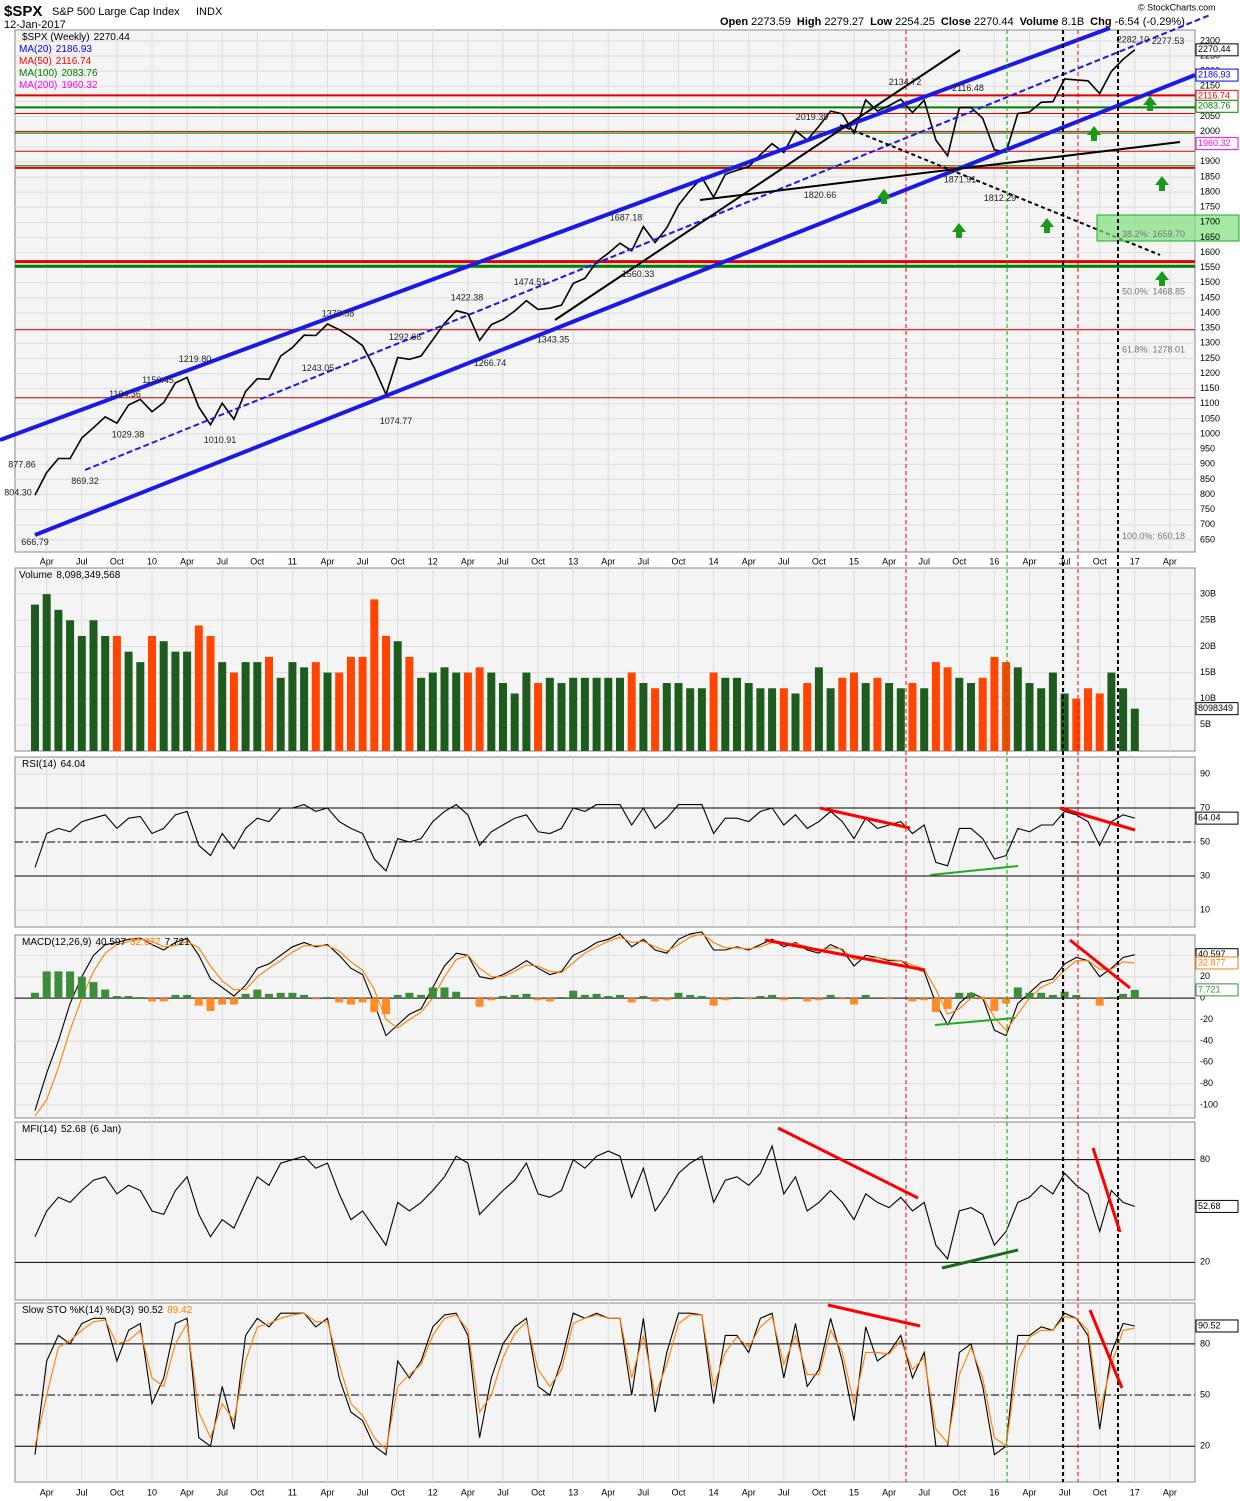 The image size is (1240, 1501). I want to click on price-annotation: 1150.45, so click(158, 380).